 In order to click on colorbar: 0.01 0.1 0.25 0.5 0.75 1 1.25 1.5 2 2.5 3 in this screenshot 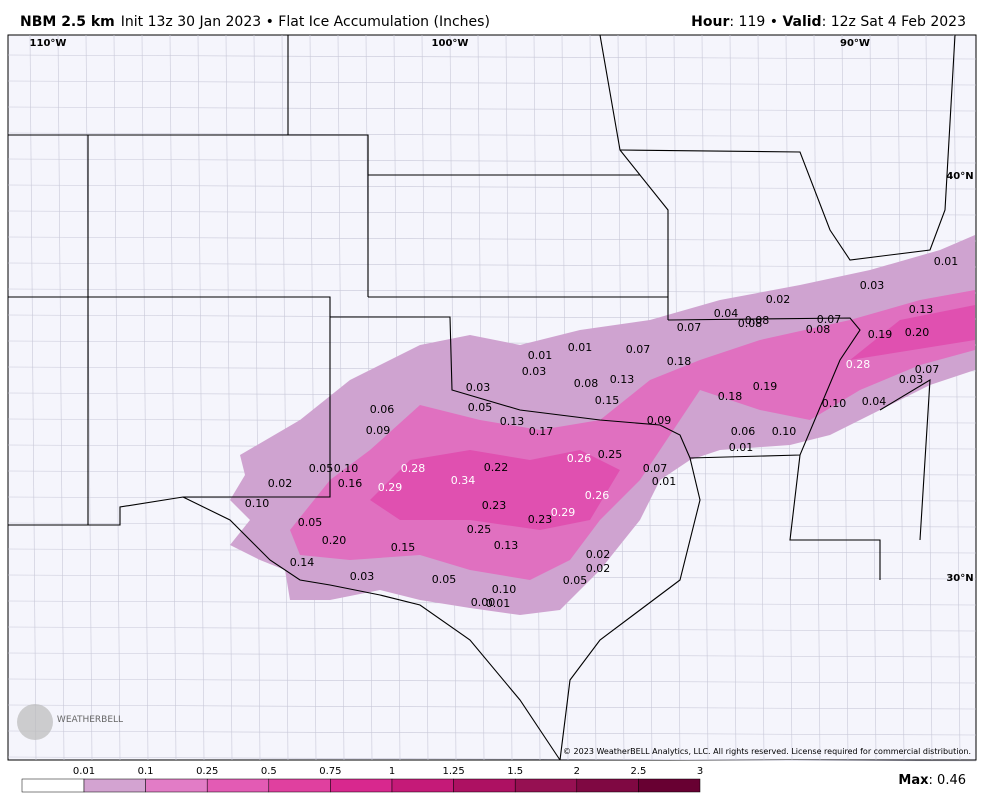, I will do `click(362, 779)`.